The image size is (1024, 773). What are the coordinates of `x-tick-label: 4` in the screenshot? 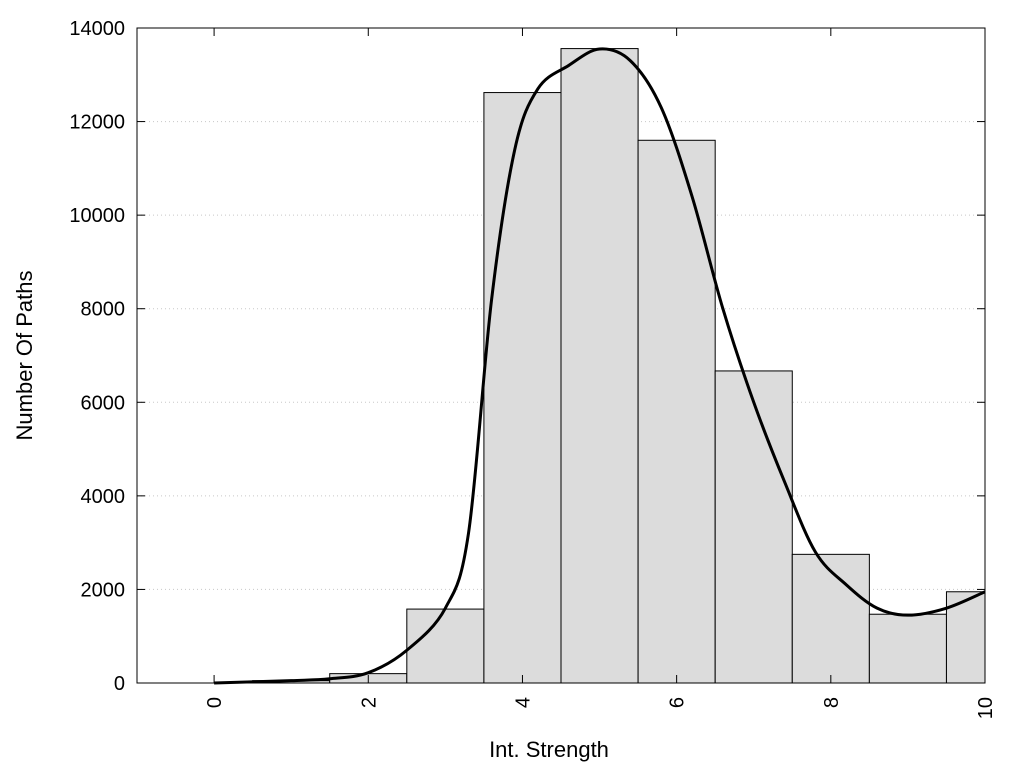 It's located at (523, 702).